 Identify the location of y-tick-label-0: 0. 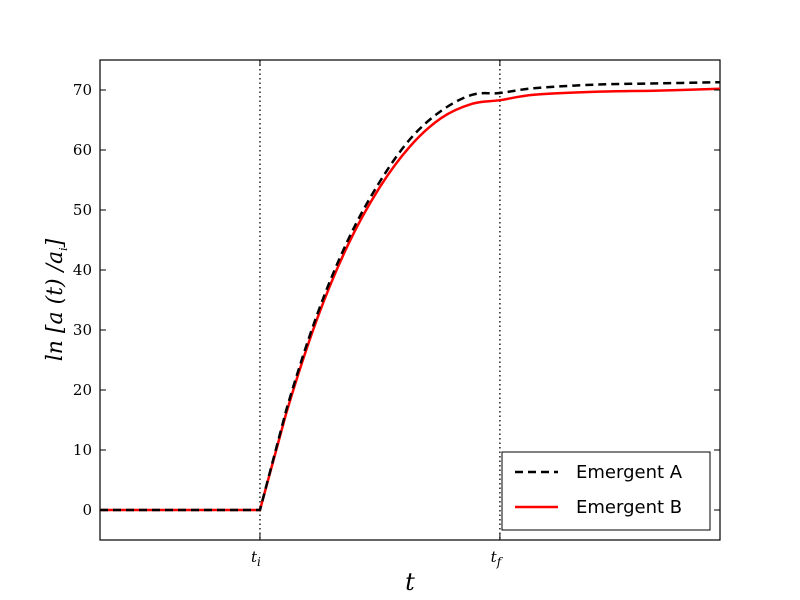
(87, 510).